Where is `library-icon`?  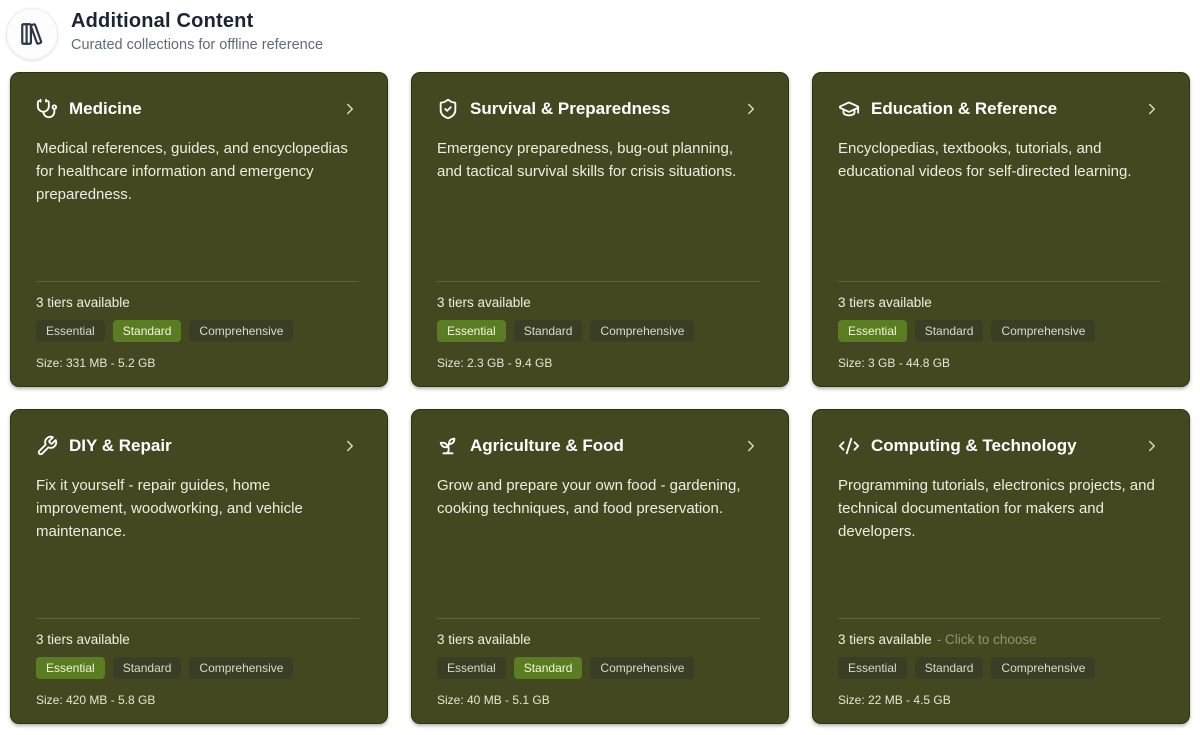 library-icon is located at coordinates (32, 34).